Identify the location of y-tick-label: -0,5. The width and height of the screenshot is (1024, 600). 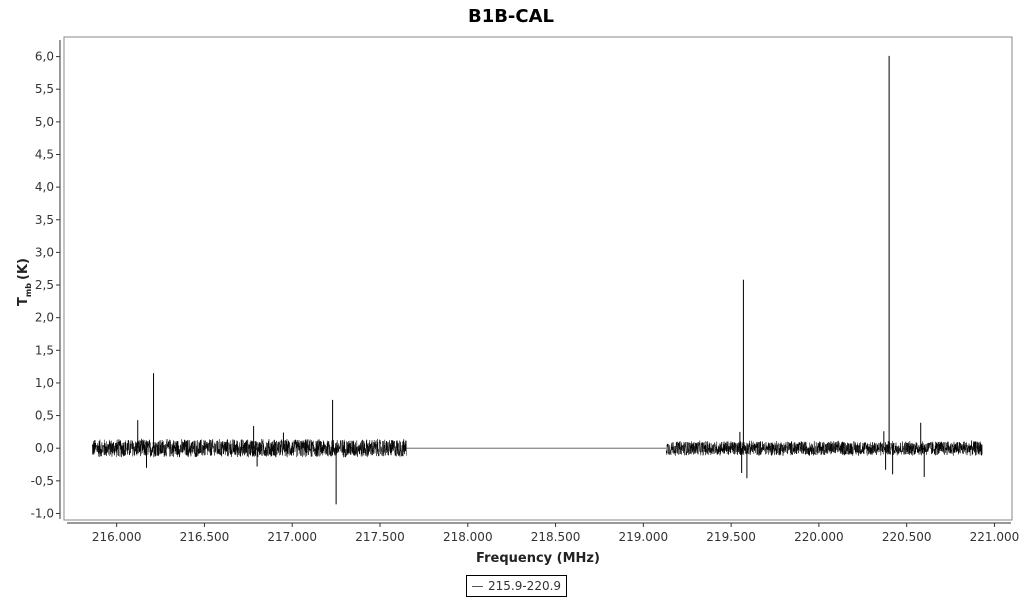
(42, 481).